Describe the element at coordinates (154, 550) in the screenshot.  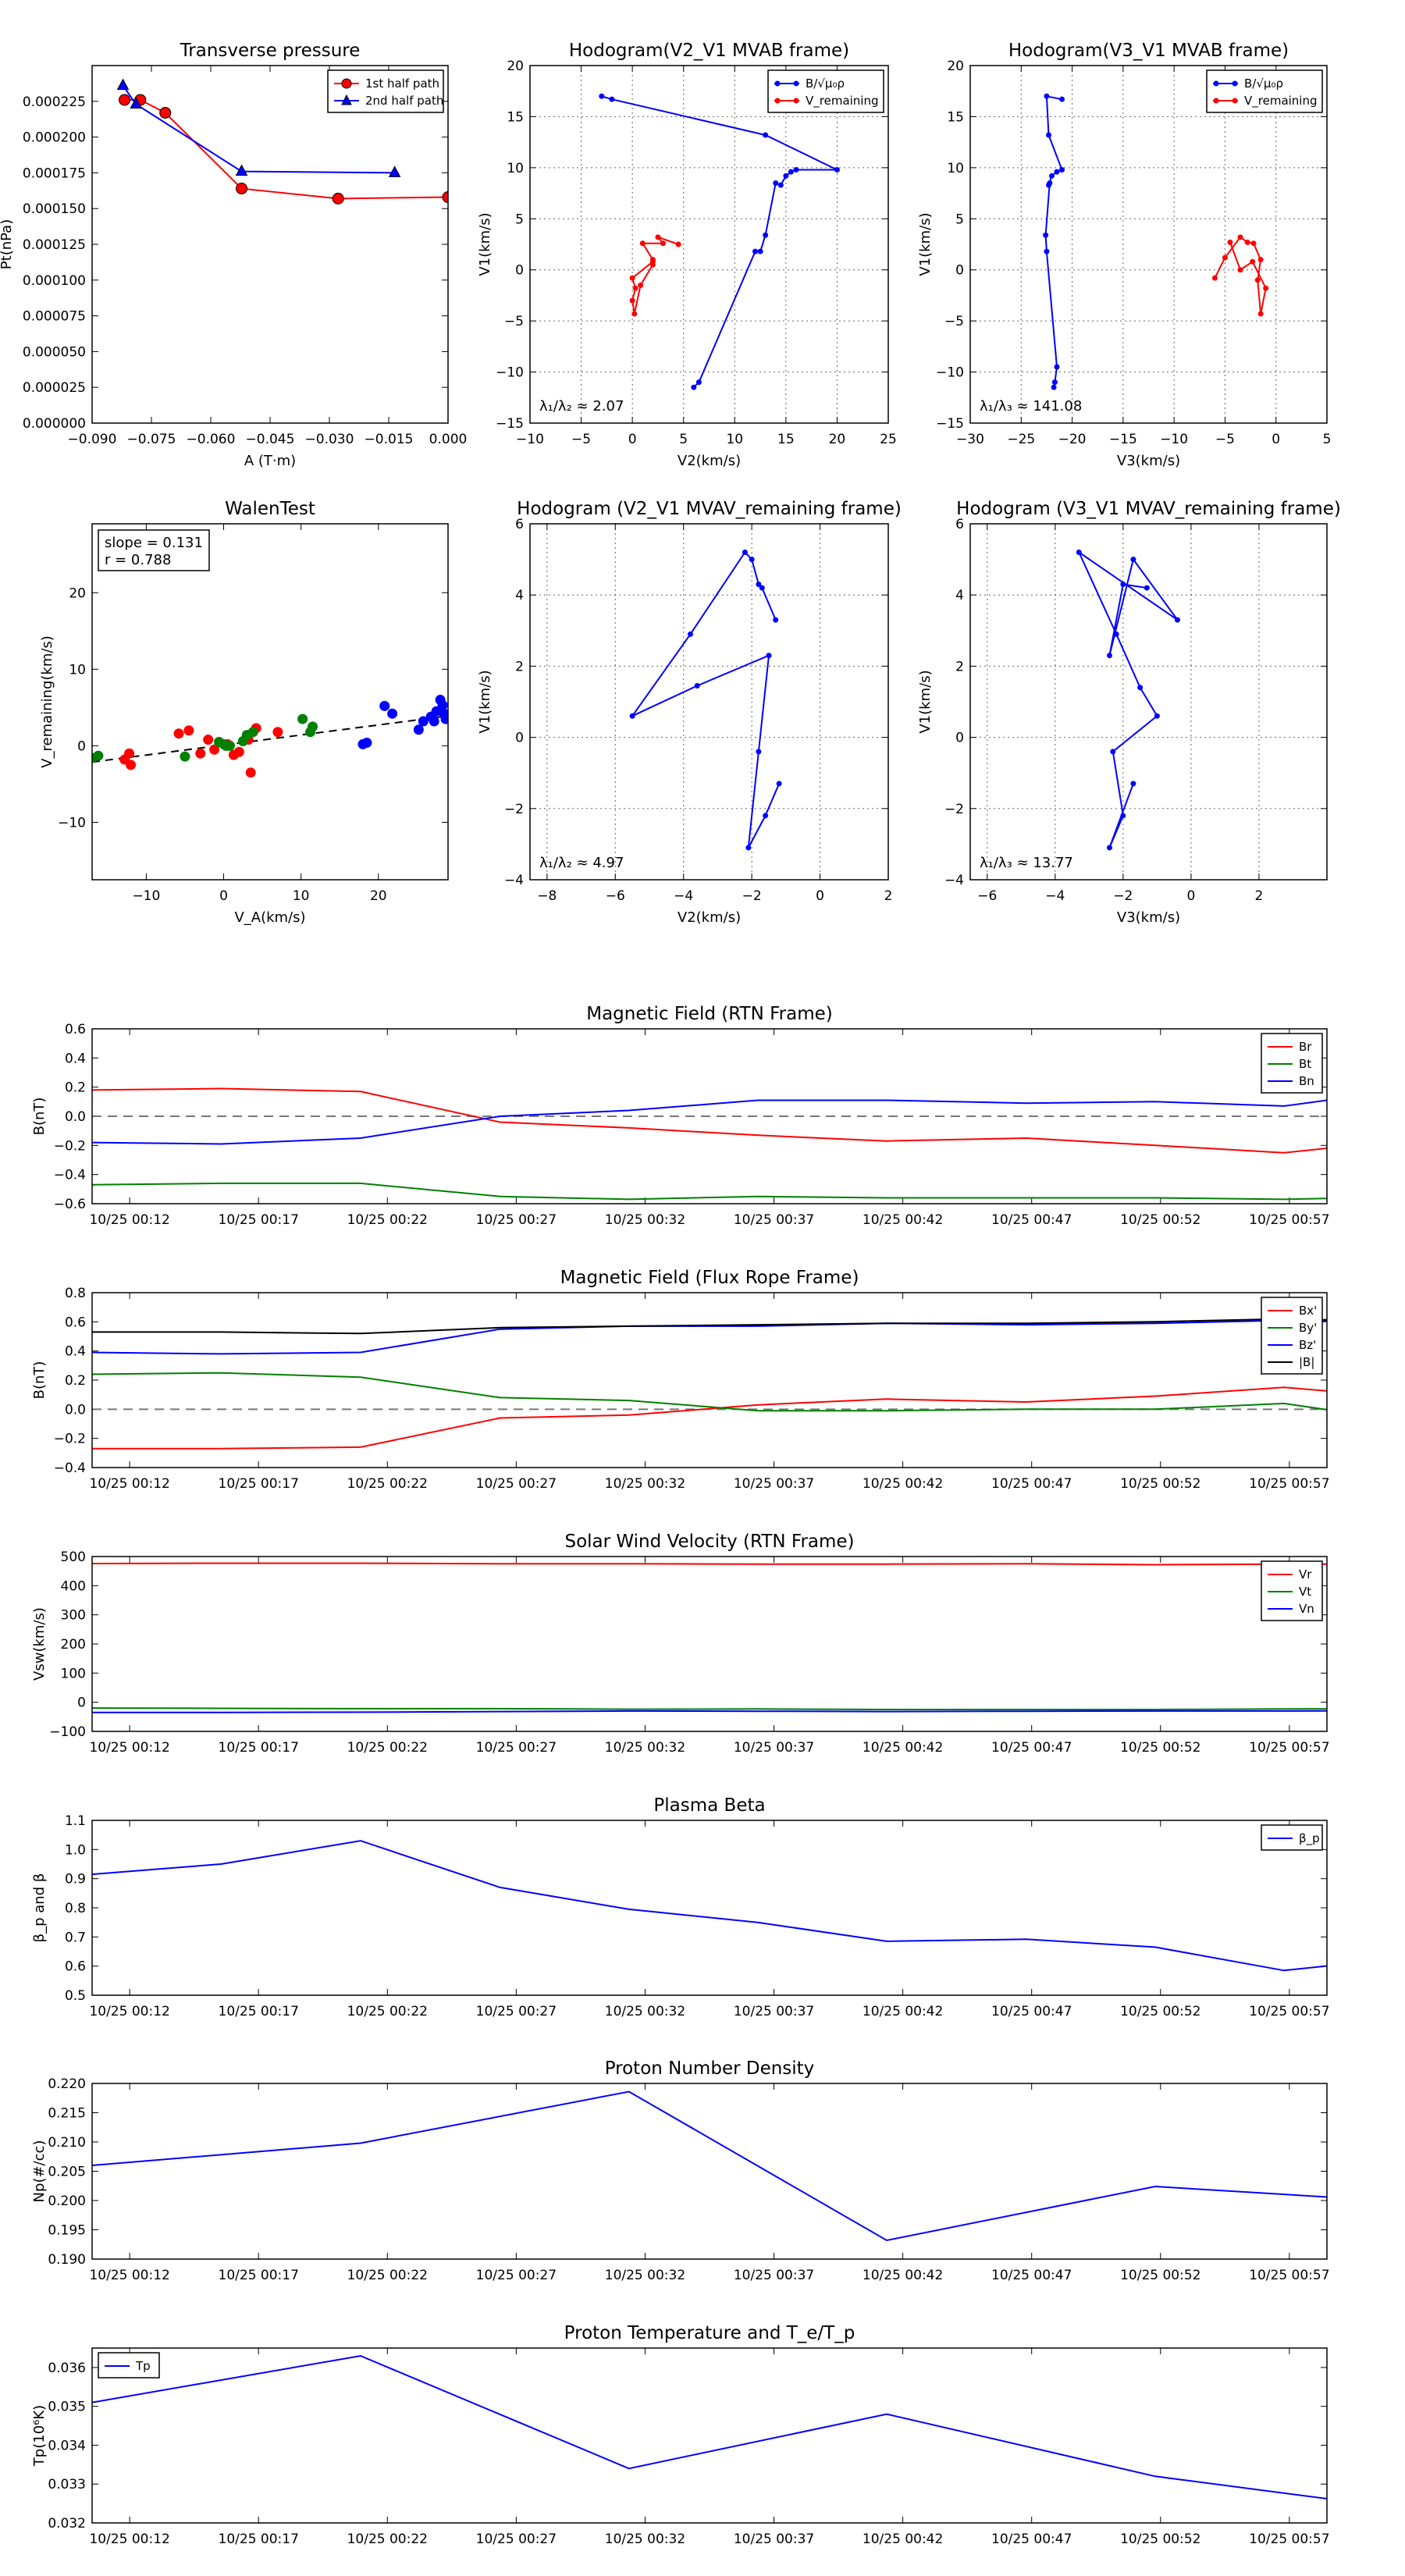
I see `annotation-box` at that location.